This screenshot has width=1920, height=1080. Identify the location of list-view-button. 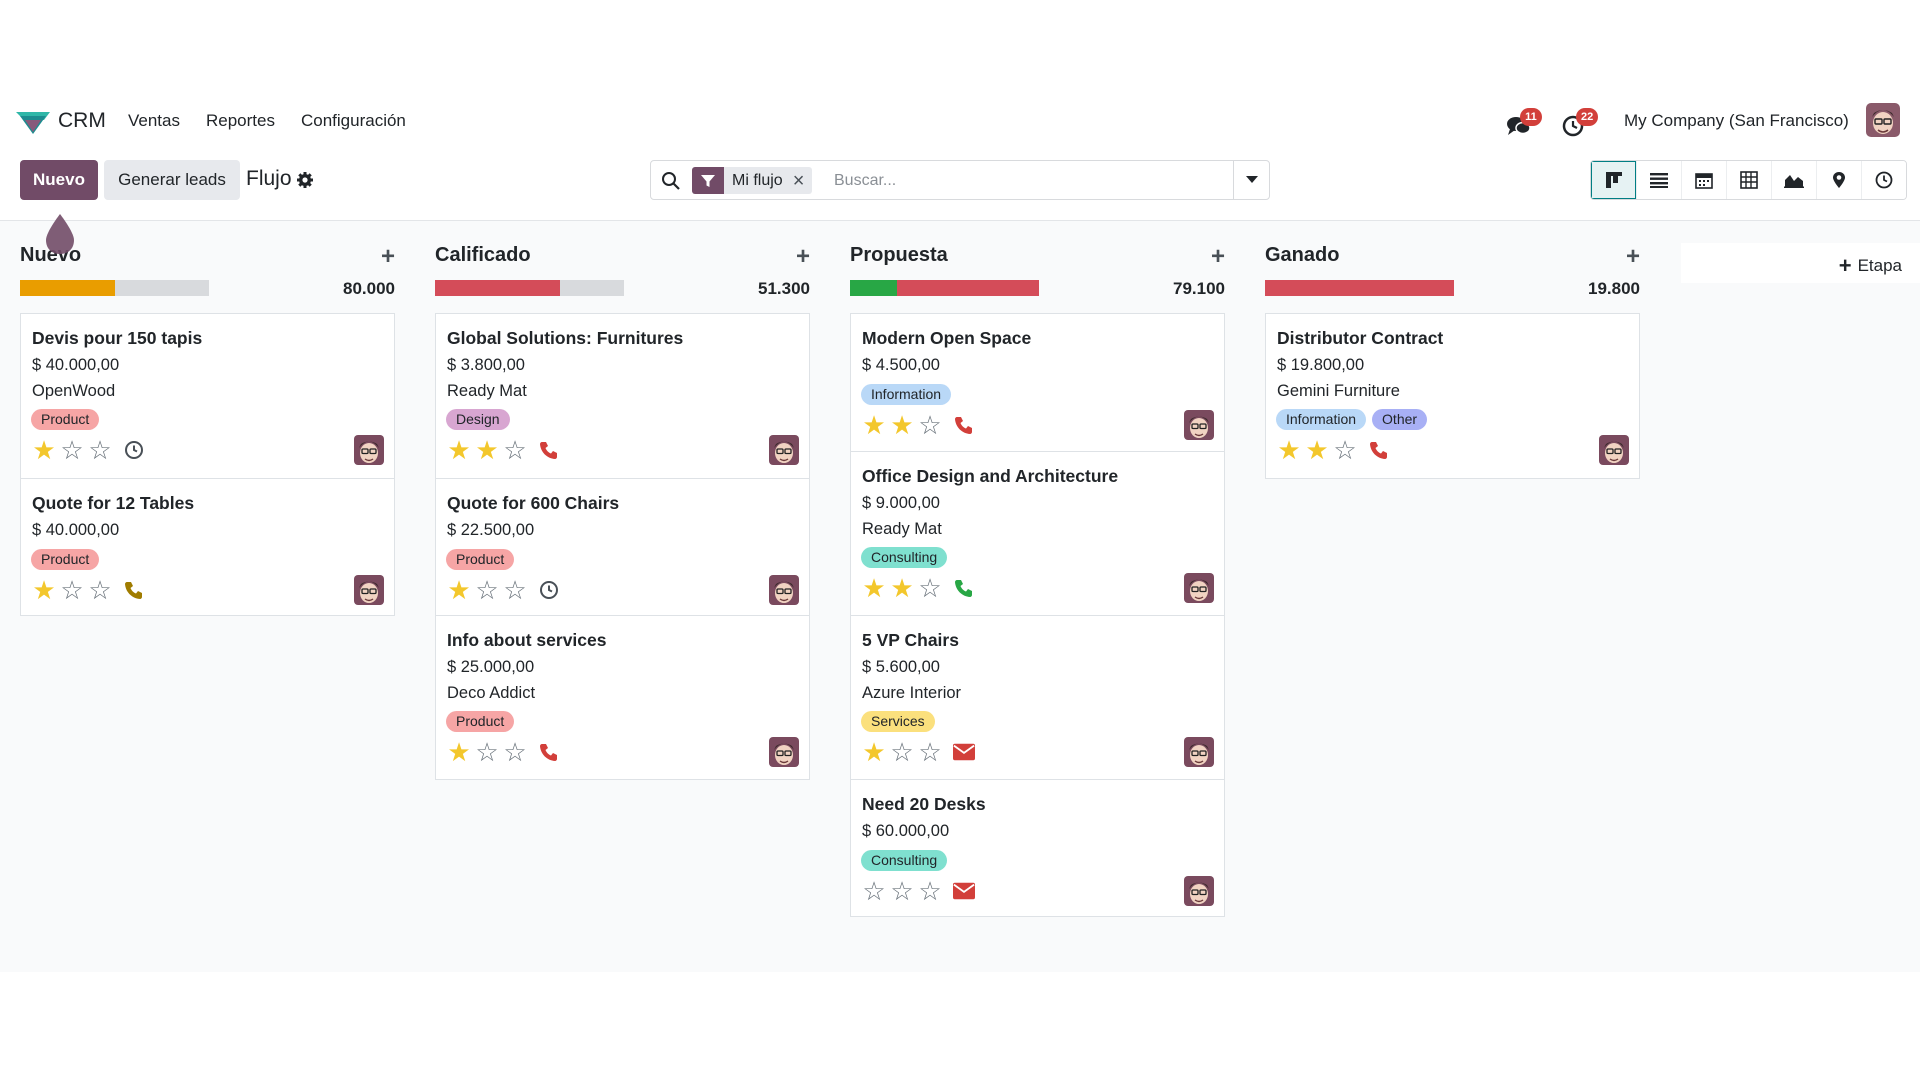
(1658, 180).